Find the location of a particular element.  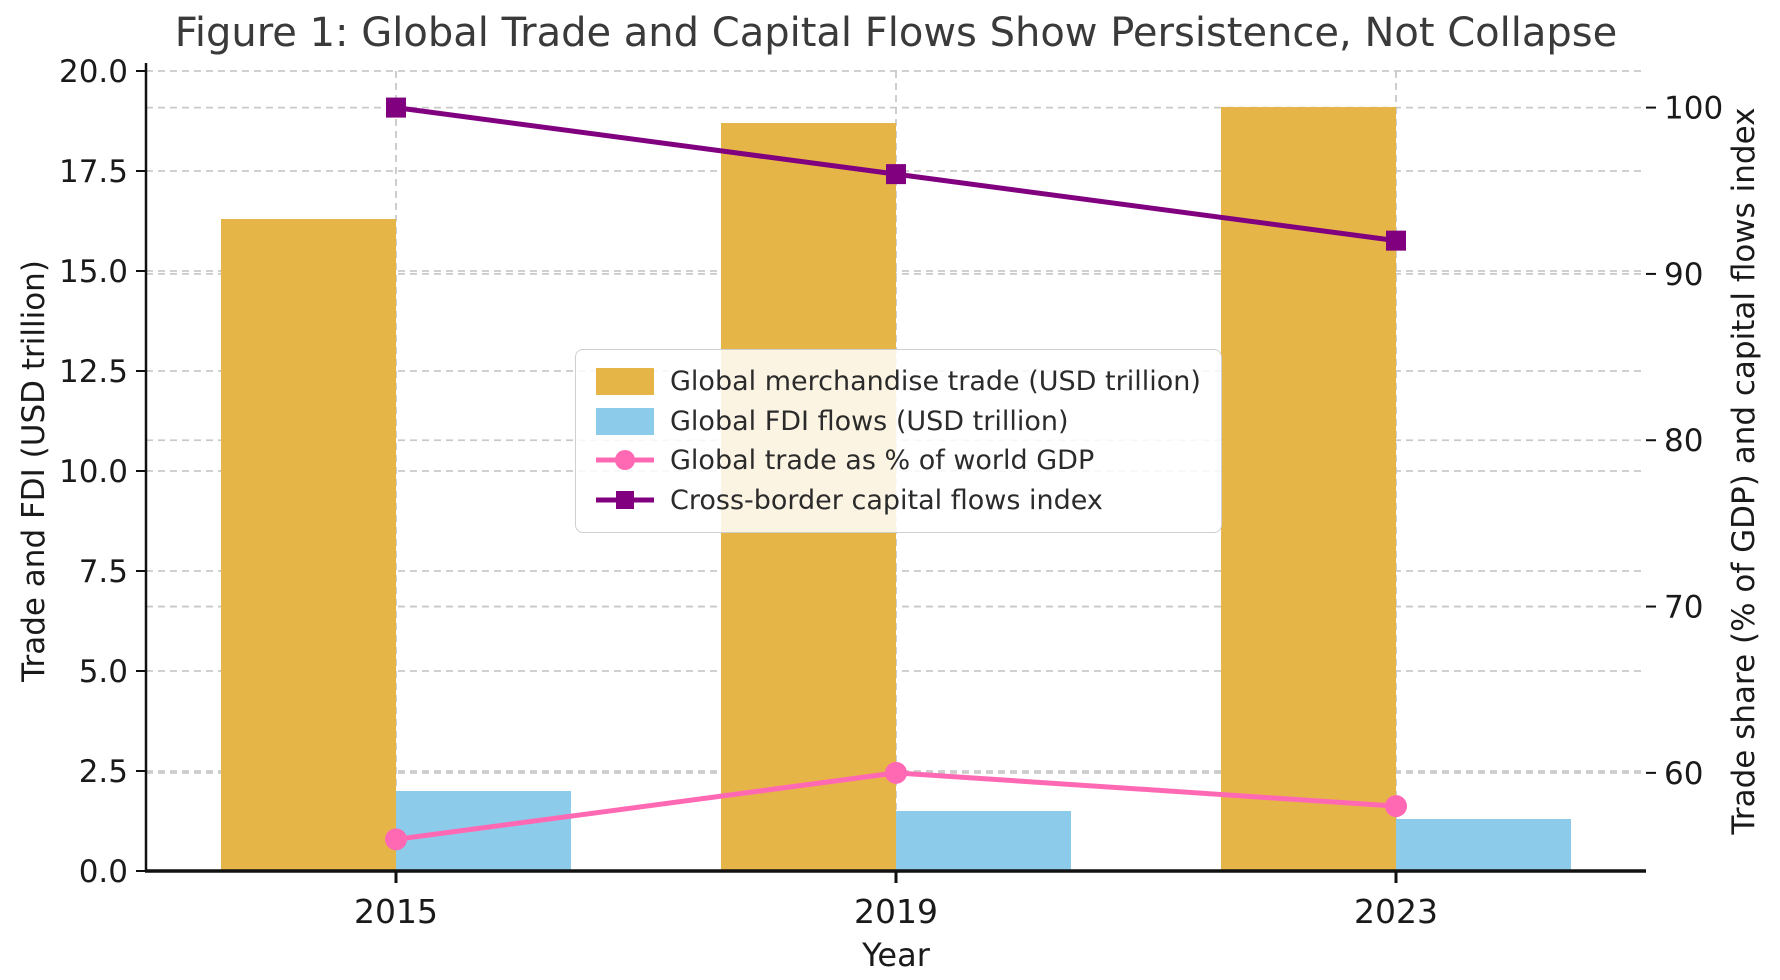

legend-label: Global FDI flows (USD trillion) is located at coordinates (869, 421).